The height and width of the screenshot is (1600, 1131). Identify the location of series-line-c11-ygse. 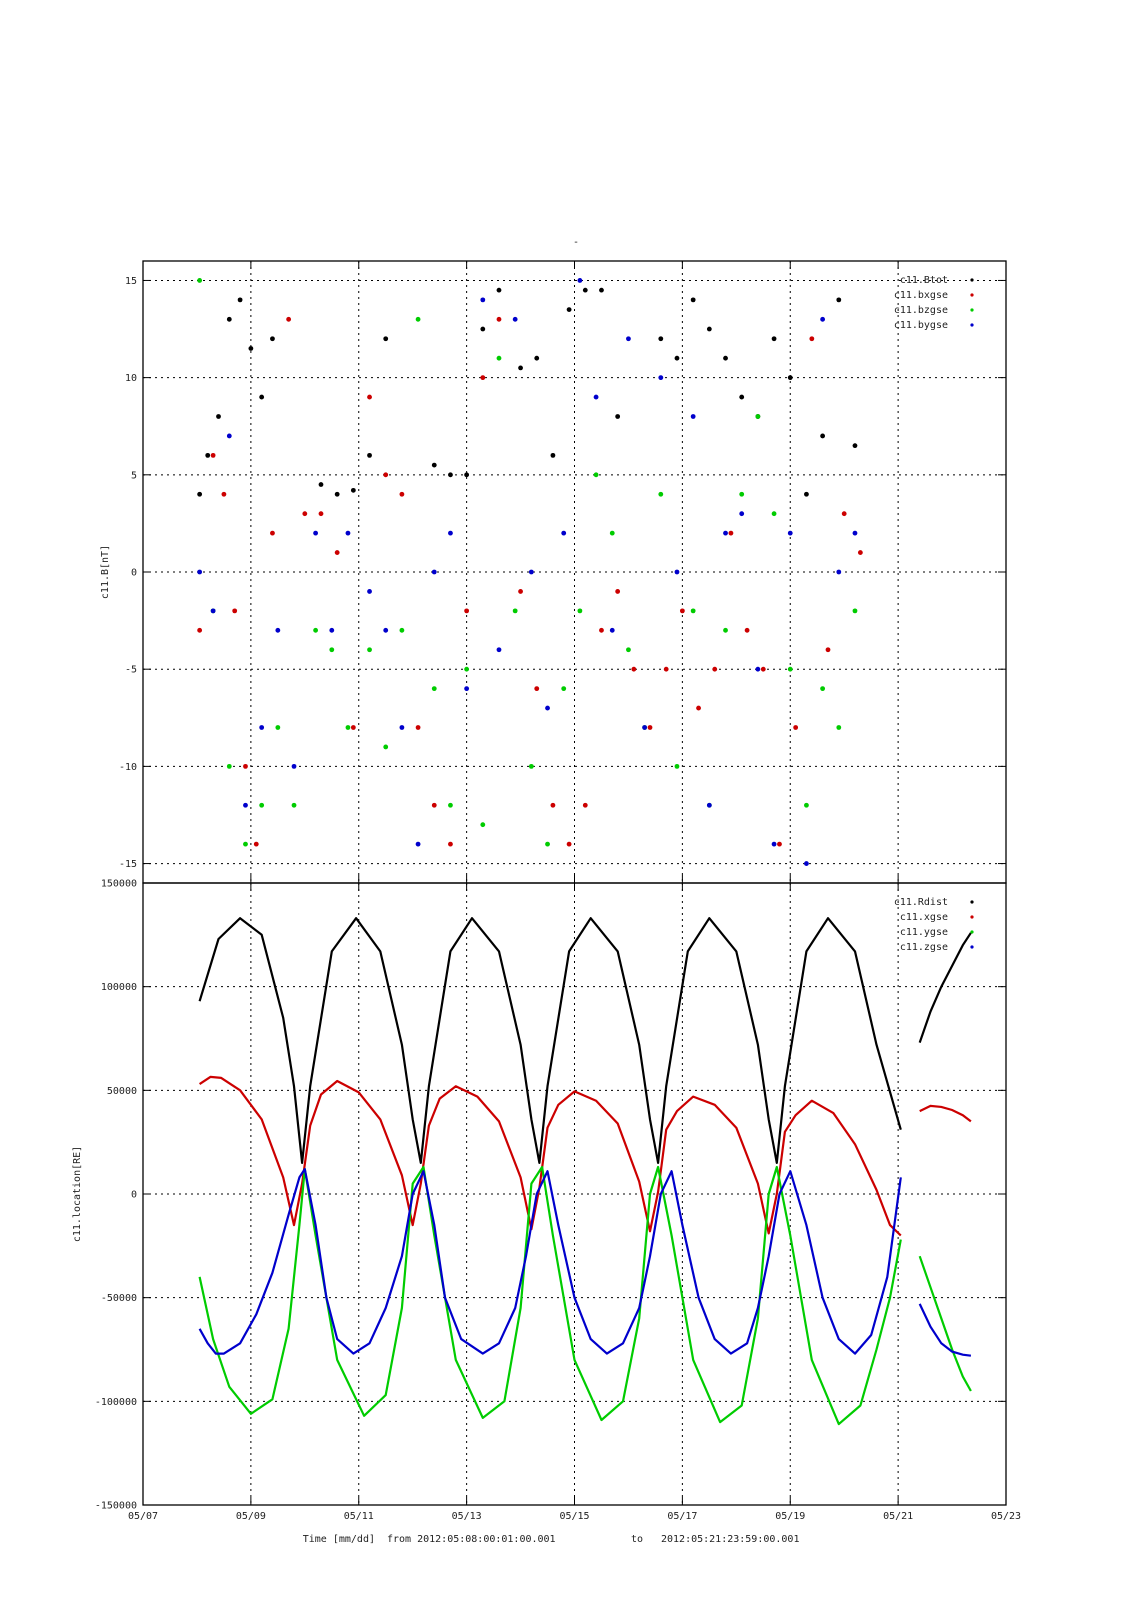
(550, 1295).